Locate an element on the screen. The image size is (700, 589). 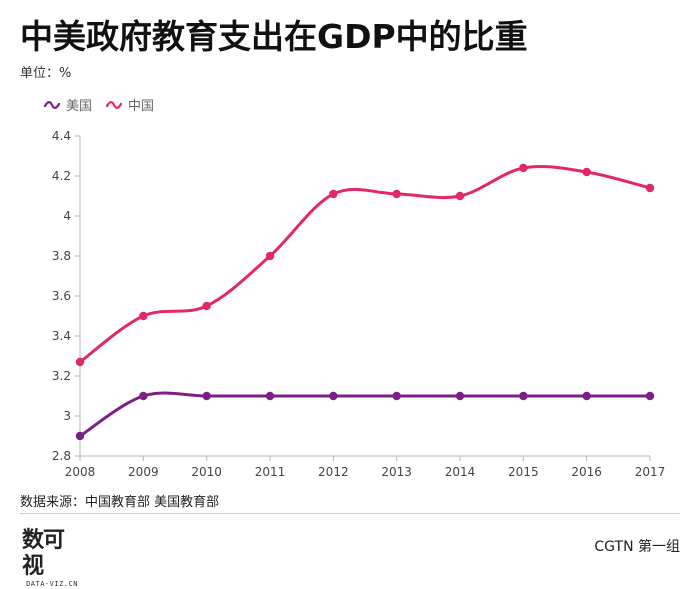
y-tick-label: 3.4 is located at coordinates (61, 336).